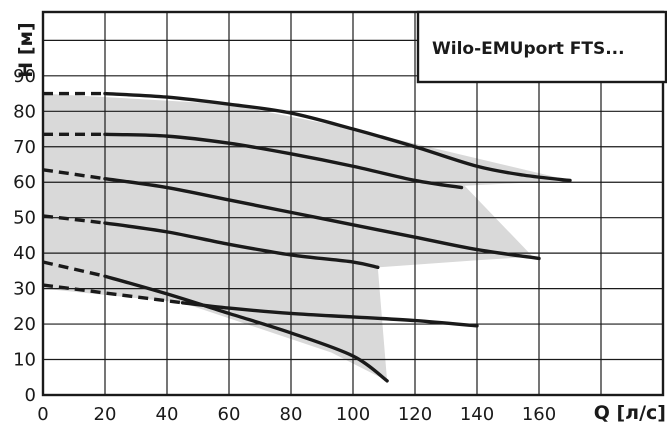 The width and height of the screenshot is (667, 425). I want to click on y-tick-label: 60, so click(24, 182).